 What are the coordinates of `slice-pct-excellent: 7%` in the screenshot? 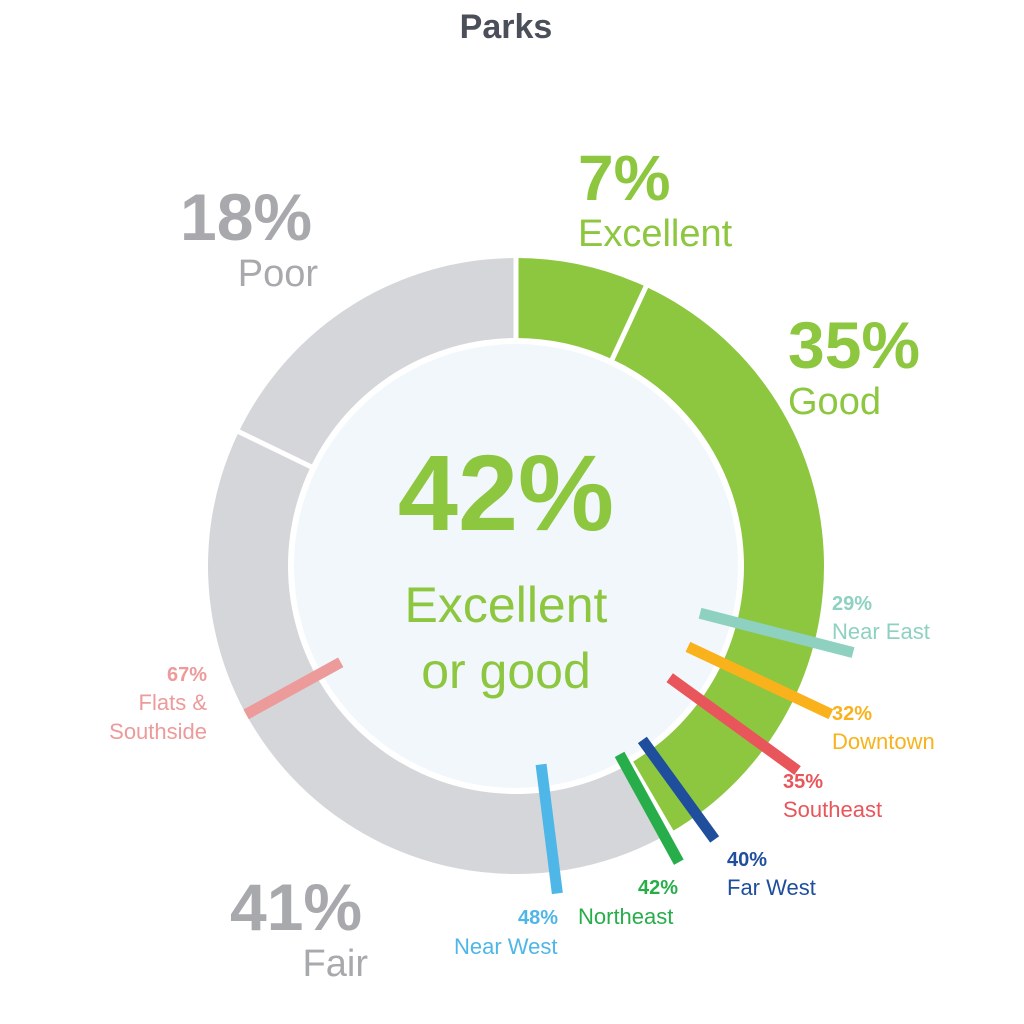 It's located at (624, 178).